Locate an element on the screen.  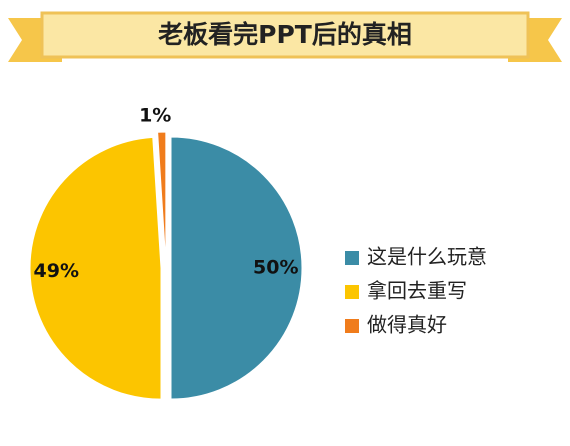
legend-label: 拿回去重写 is located at coordinates (417, 291).